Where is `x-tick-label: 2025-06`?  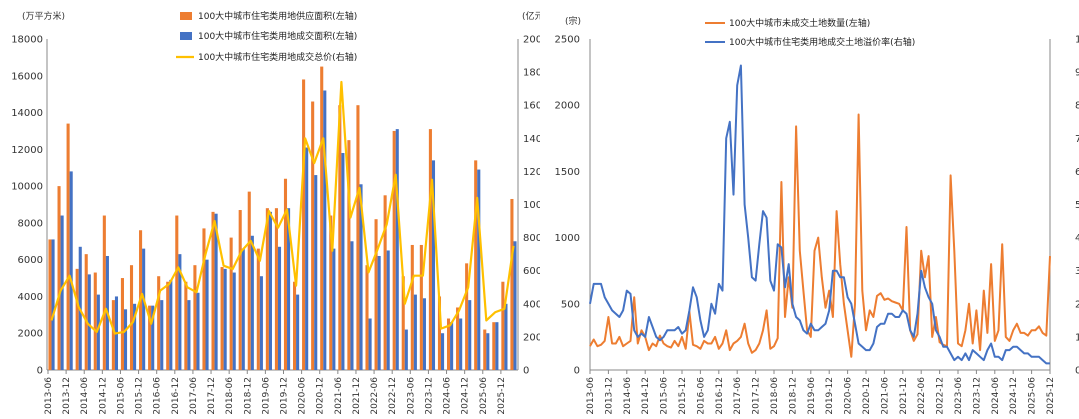 x-tick-label: 2025-06 is located at coordinates (1033, 396).